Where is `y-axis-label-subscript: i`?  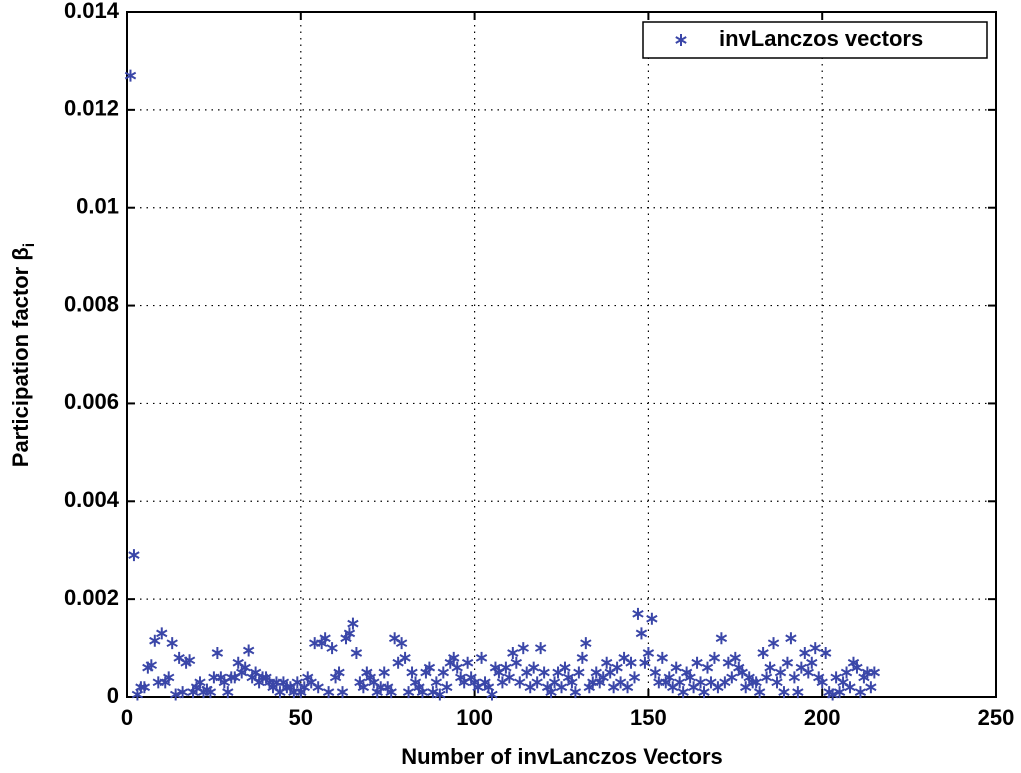 y-axis-label-subscript: i is located at coordinates (29, 245).